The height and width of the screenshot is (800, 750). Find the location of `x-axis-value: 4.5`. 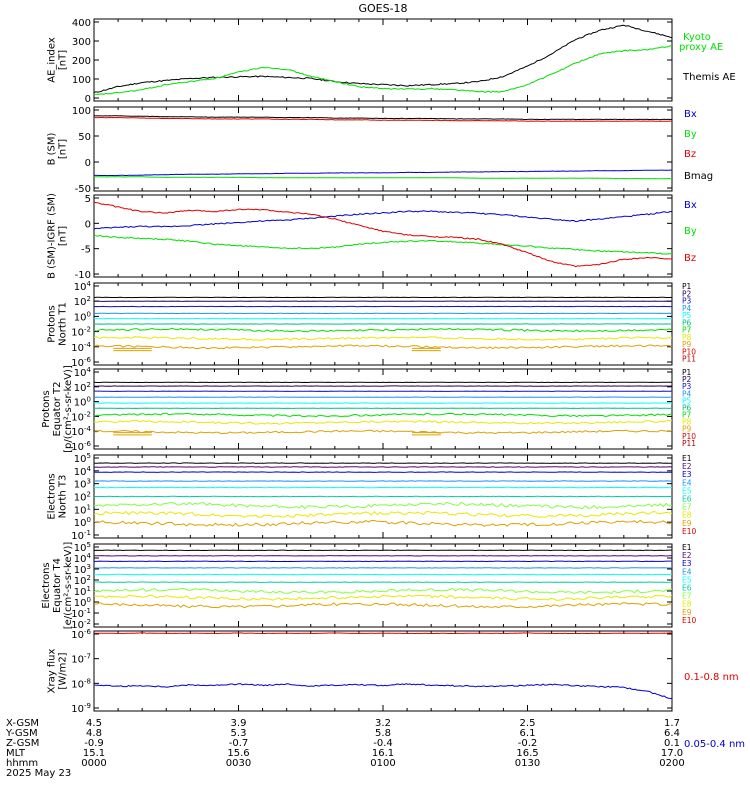

x-axis-value: 4.5 is located at coordinates (94, 723).